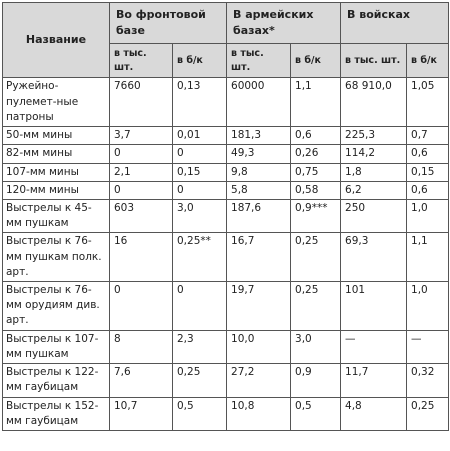 The image size is (450, 451). I want to click on row-name: 107-мм мины, so click(56, 172).